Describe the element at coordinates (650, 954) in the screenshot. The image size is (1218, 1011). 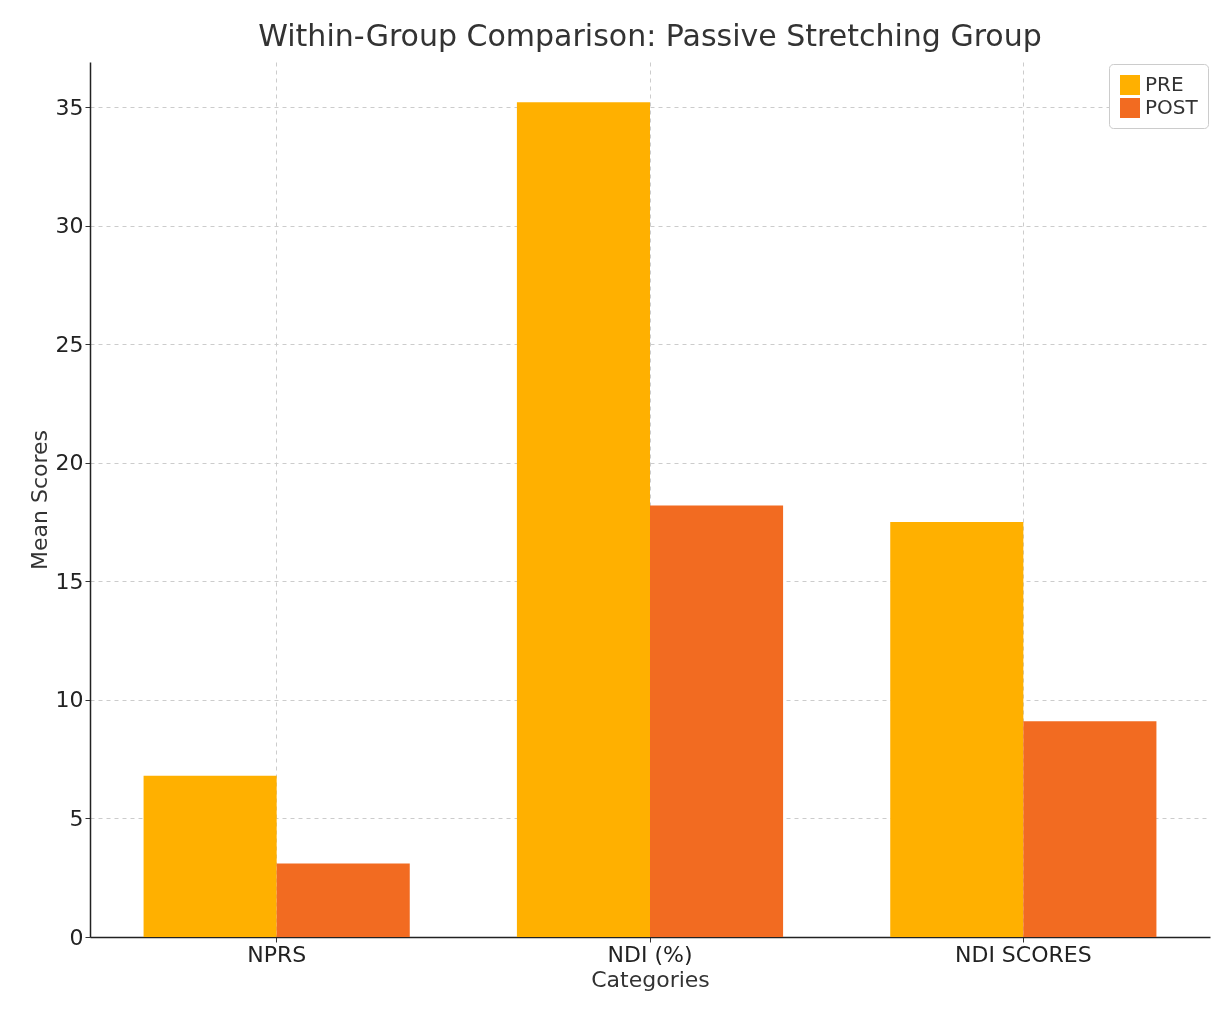
I see `x-tick-label: NDI (%)` at that location.